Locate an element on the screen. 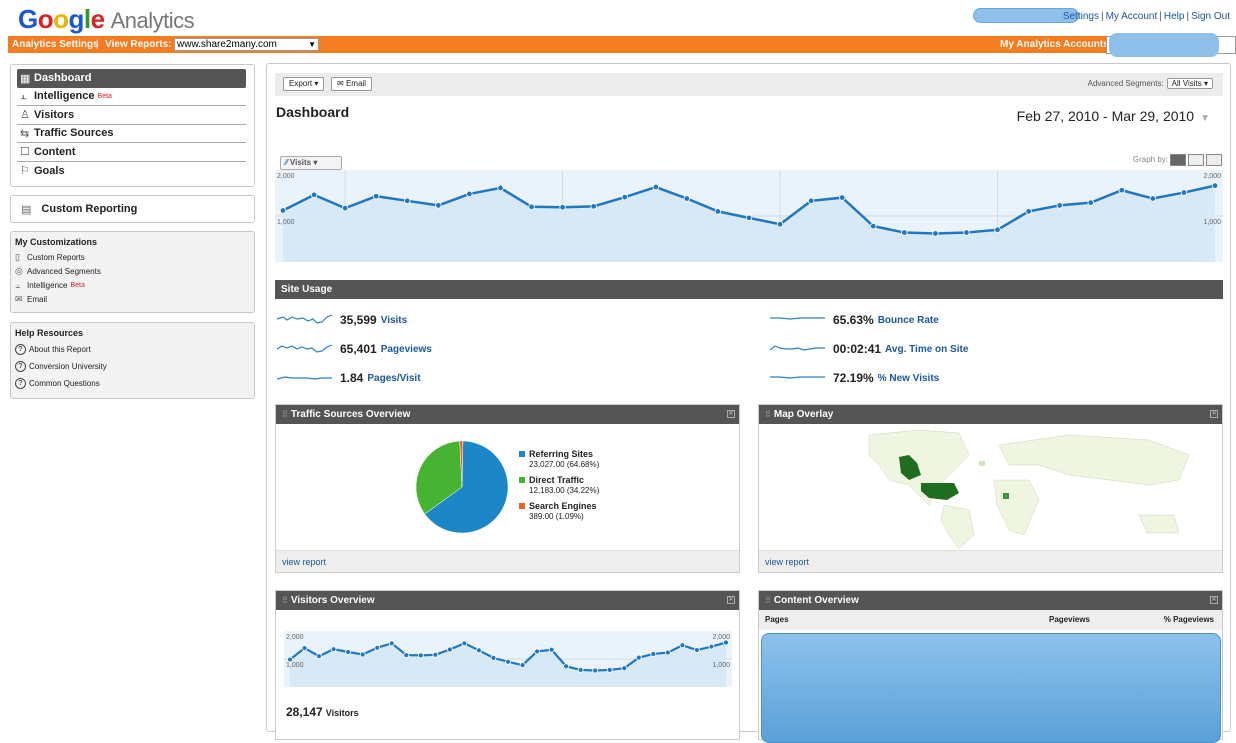 The height and width of the screenshot is (743, 1236). north-america-shape is located at coordinates (919, 467).